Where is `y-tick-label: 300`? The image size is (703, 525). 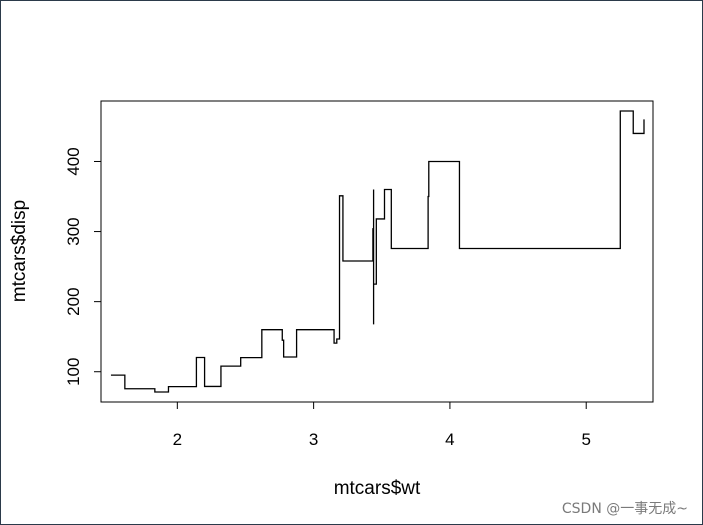 y-tick-label: 300 is located at coordinates (73, 231).